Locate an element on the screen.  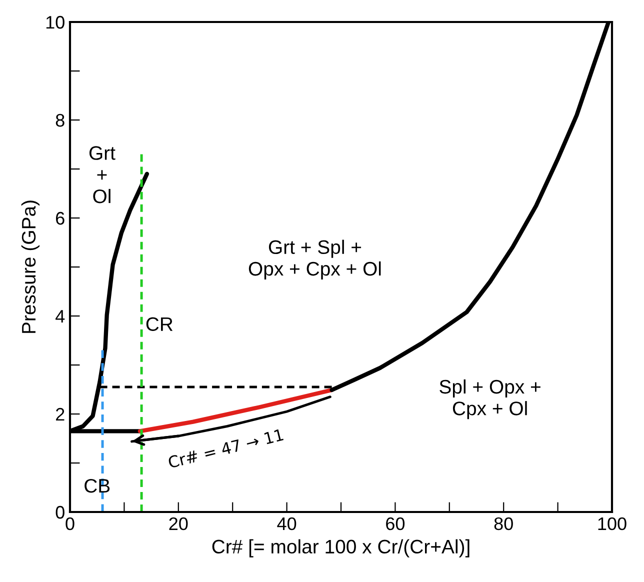
y-tick-label: 8 is located at coordinates (60, 120).